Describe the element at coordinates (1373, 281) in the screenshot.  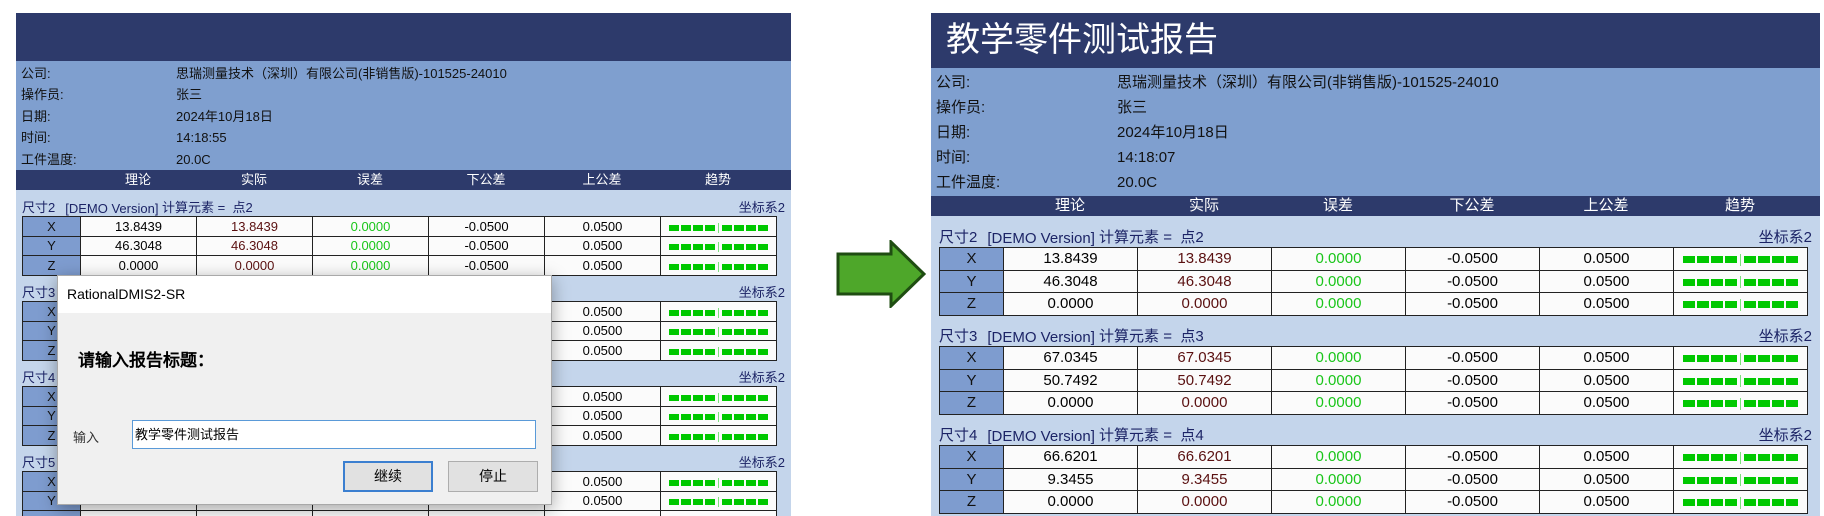
I see `table-row: Y 46.3048 46.3048 0.0000 -0.0500 0.0500` at that location.